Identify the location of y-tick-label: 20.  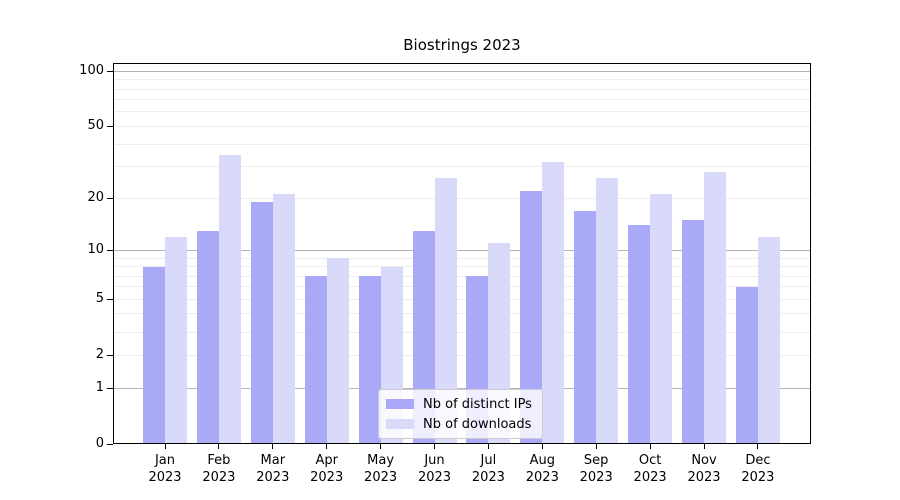
(95, 198).